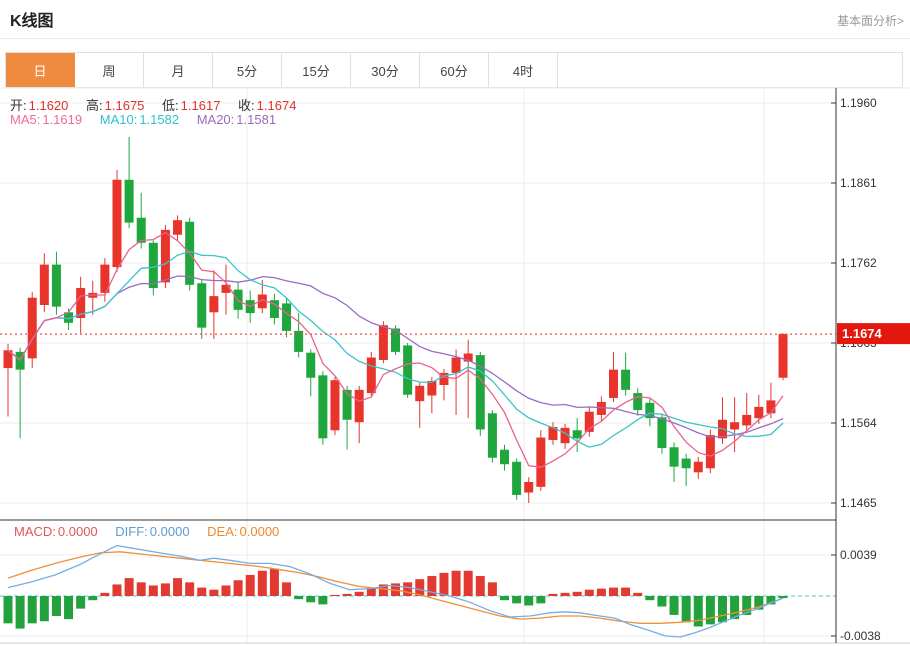  What do you see at coordinates (385, 70) in the screenshot?
I see `tab-30分: 30分` at bounding box center [385, 70].